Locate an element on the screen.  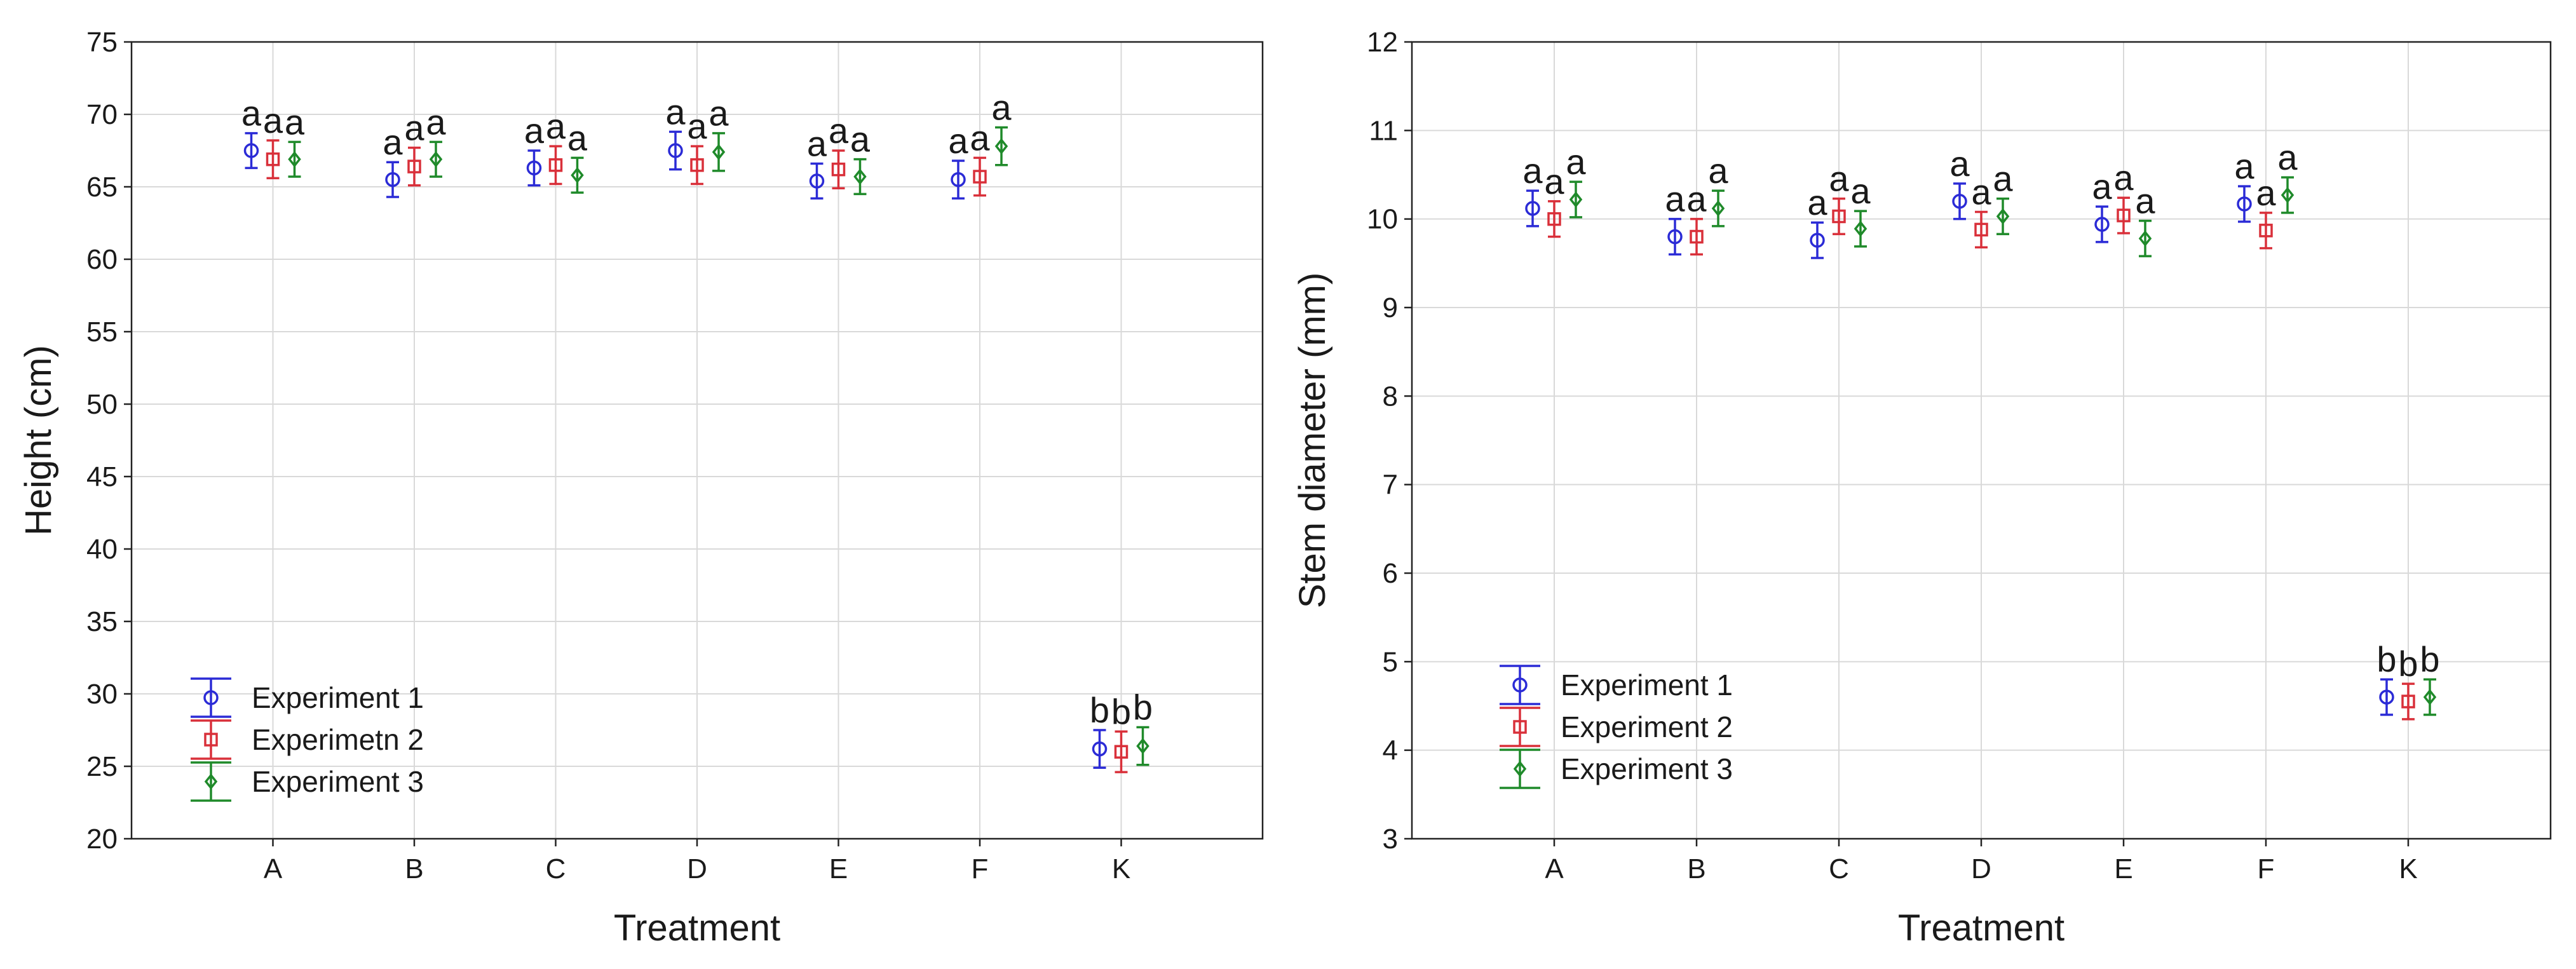
y-tick-label: 35 is located at coordinates (102, 621).